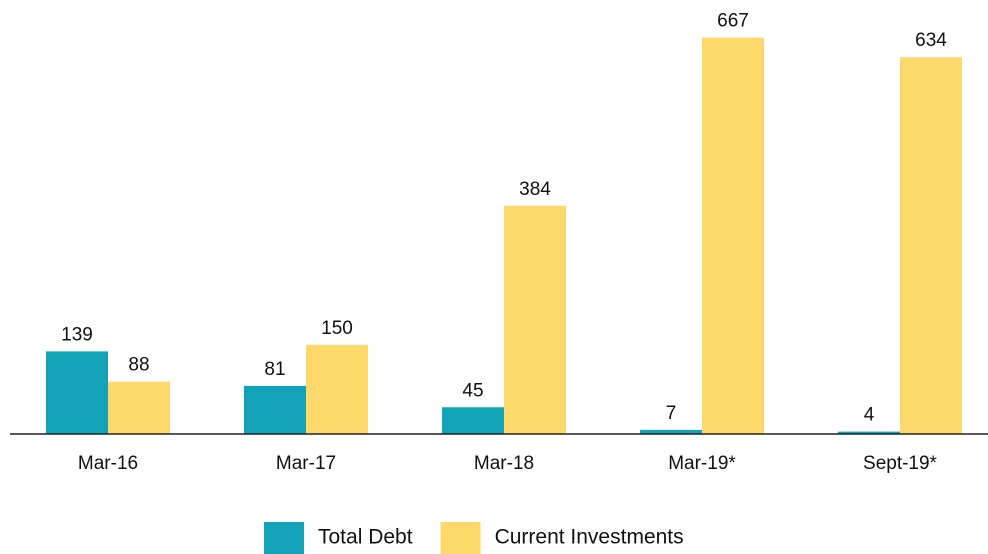 This screenshot has height=554, width=988. I want to click on value-label: 7, so click(671, 413).